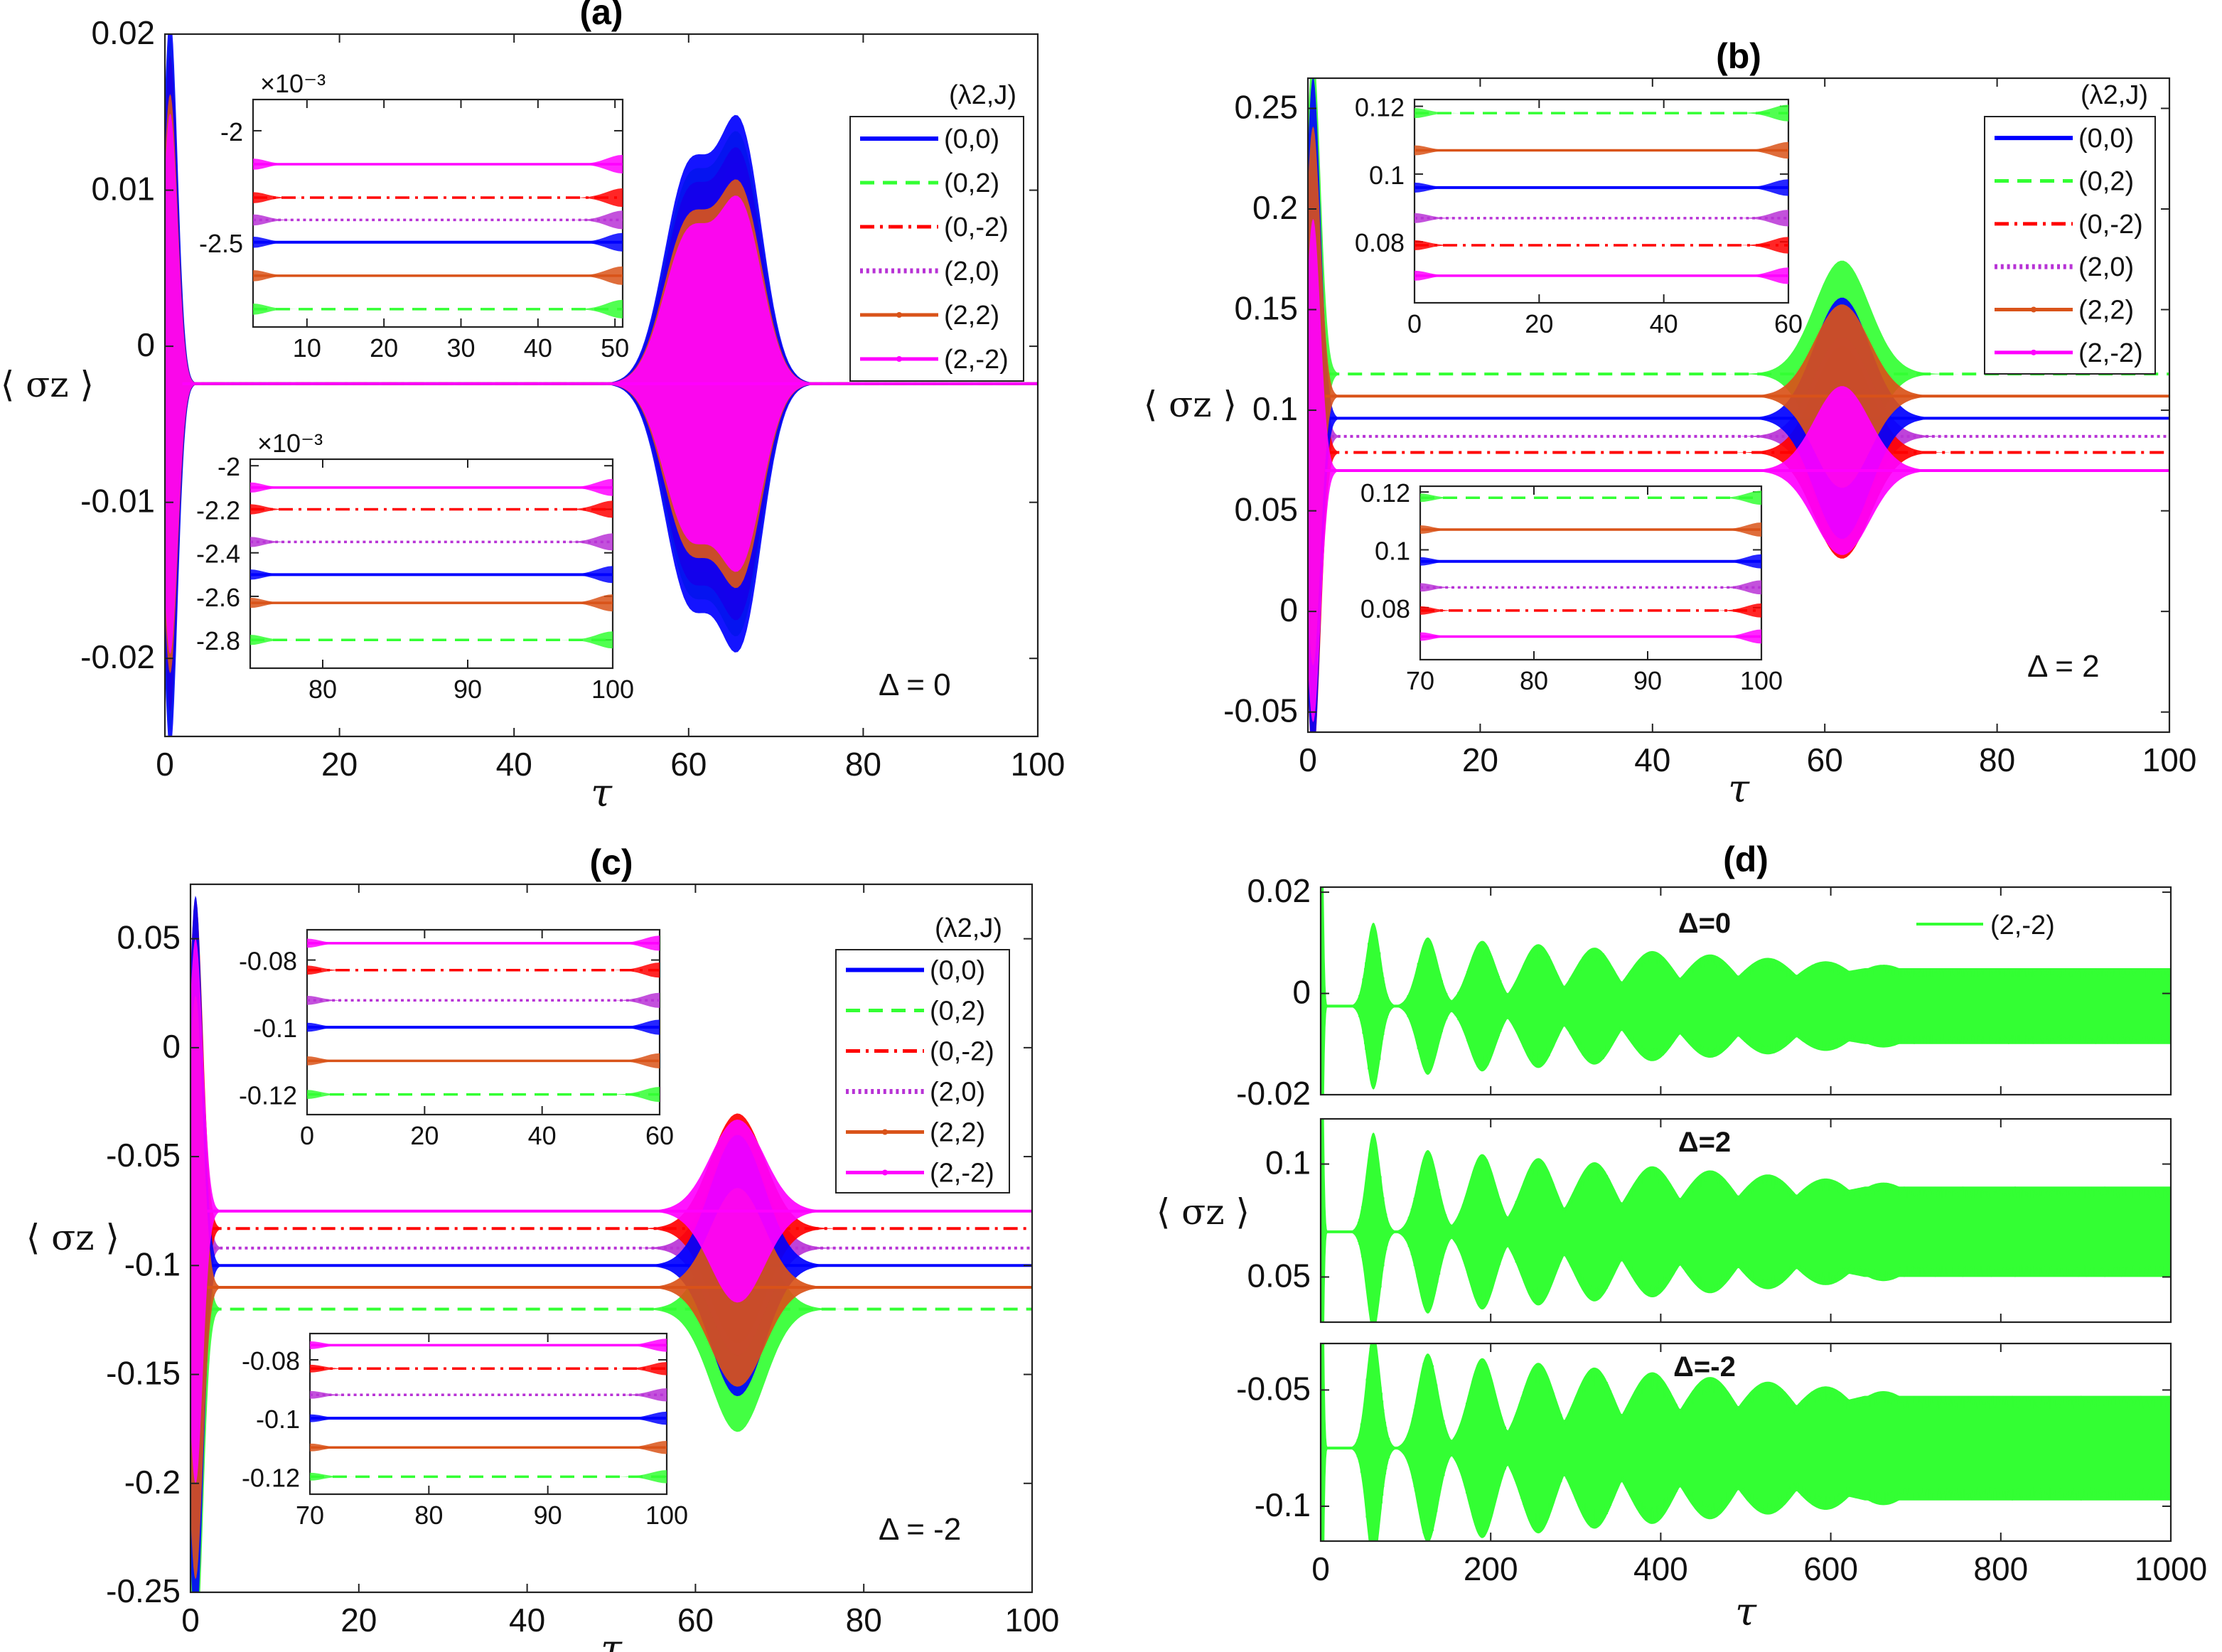 Image resolution: width=2222 pixels, height=1652 pixels. I want to click on y-tick-label: -0.15, so click(143, 1373).